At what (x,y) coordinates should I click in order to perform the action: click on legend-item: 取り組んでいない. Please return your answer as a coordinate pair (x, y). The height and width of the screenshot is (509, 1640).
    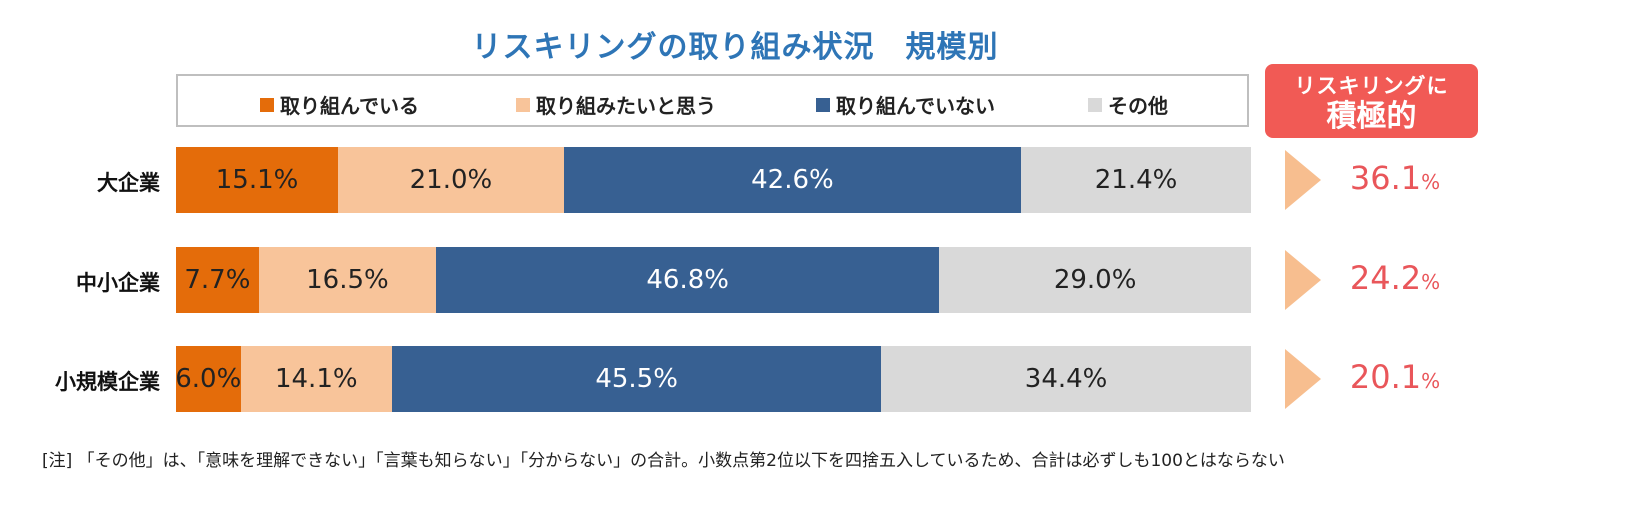
    Looking at the image, I should click on (905, 104).